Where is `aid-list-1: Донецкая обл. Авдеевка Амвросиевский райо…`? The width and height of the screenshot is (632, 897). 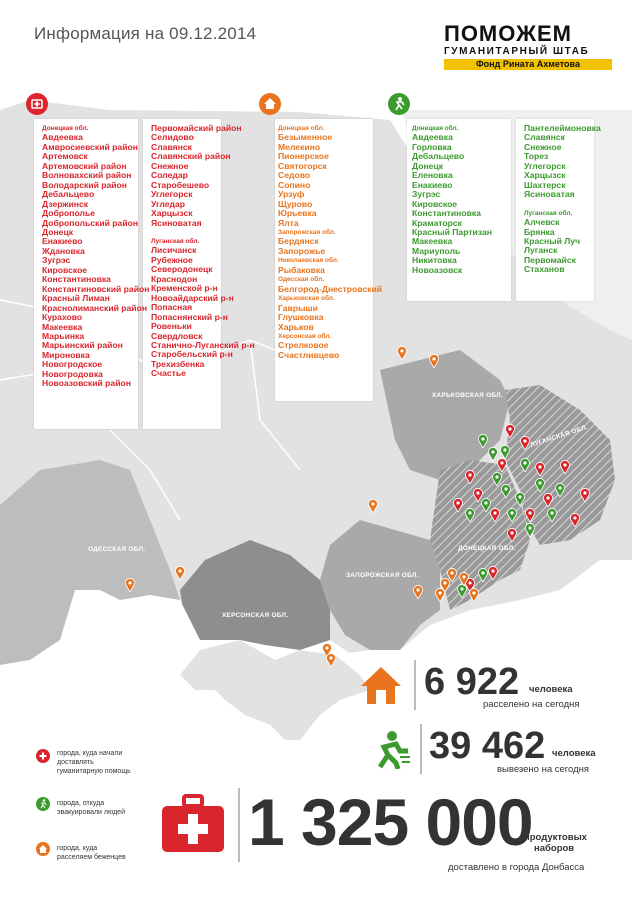
aid-list-1: Донецкая обл. Авдеевка Амвросиевский райо… is located at coordinates (95, 256).